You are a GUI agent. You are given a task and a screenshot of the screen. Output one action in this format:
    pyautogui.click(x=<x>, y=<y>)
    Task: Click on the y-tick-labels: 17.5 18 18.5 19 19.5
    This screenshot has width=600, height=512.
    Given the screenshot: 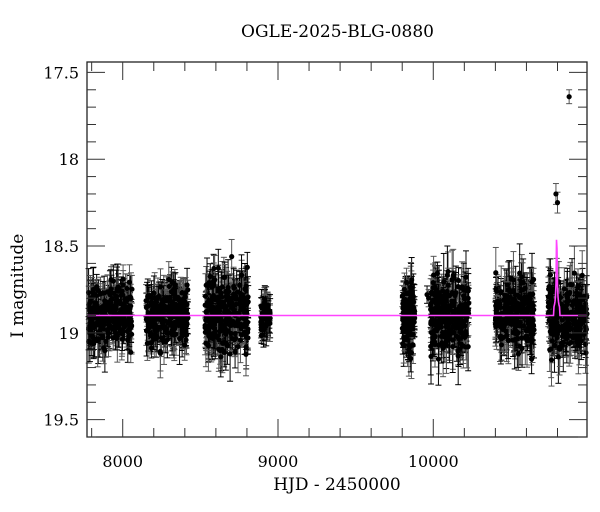 What is the action you would take?
    pyautogui.click(x=61, y=246)
    